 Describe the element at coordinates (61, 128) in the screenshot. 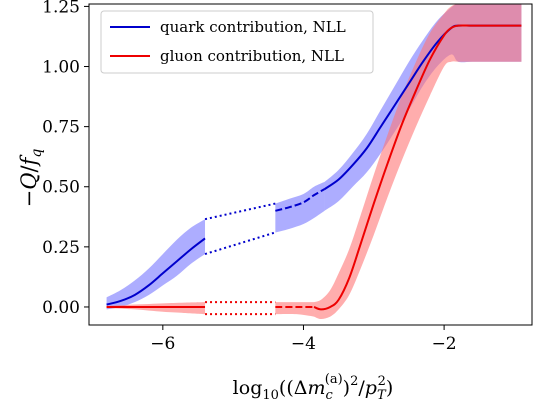

I see `y-tick-label: 0.75` at that location.